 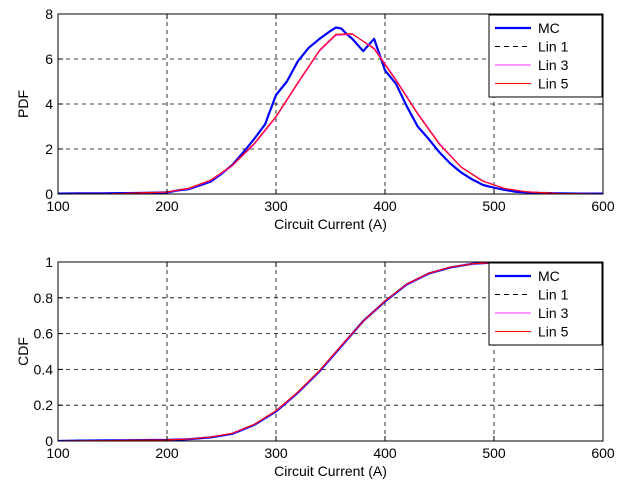 I want to click on y-tick-label: 6, so click(x=49, y=59).